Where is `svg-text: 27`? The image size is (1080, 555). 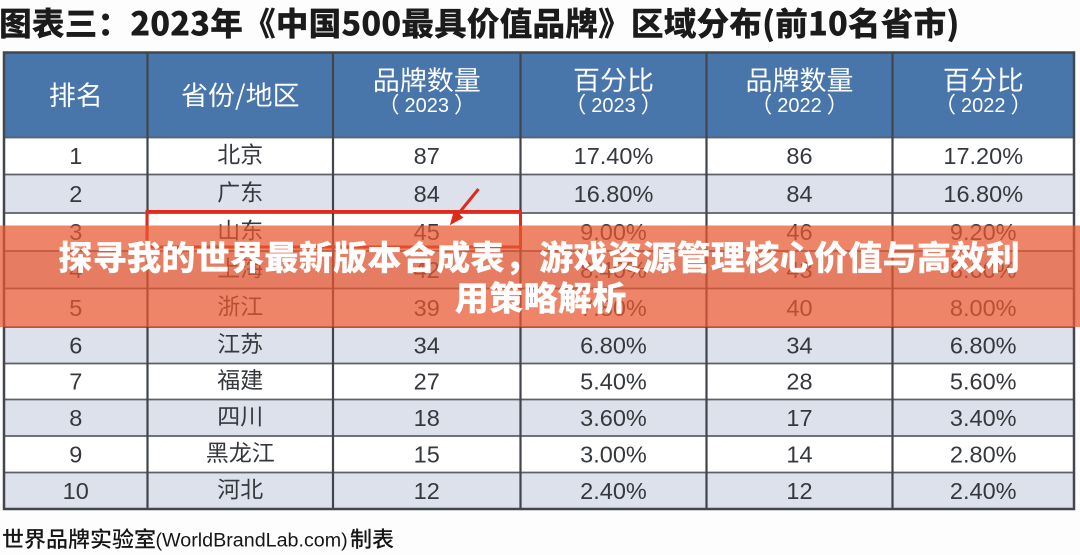 svg-text: 27 is located at coordinates (427, 382).